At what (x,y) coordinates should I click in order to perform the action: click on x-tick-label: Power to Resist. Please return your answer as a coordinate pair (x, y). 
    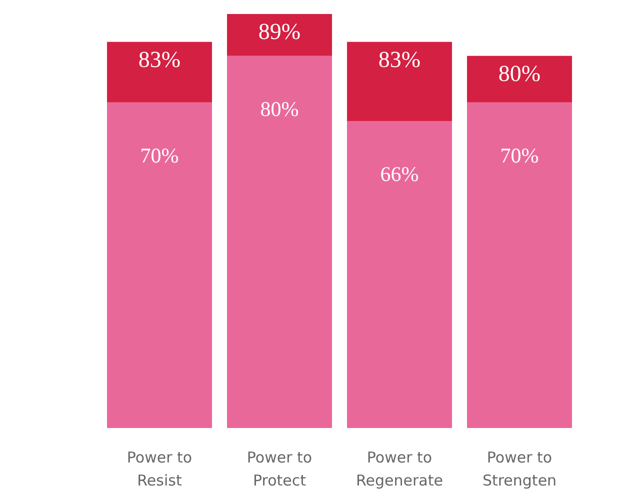
    Looking at the image, I should click on (159, 469).